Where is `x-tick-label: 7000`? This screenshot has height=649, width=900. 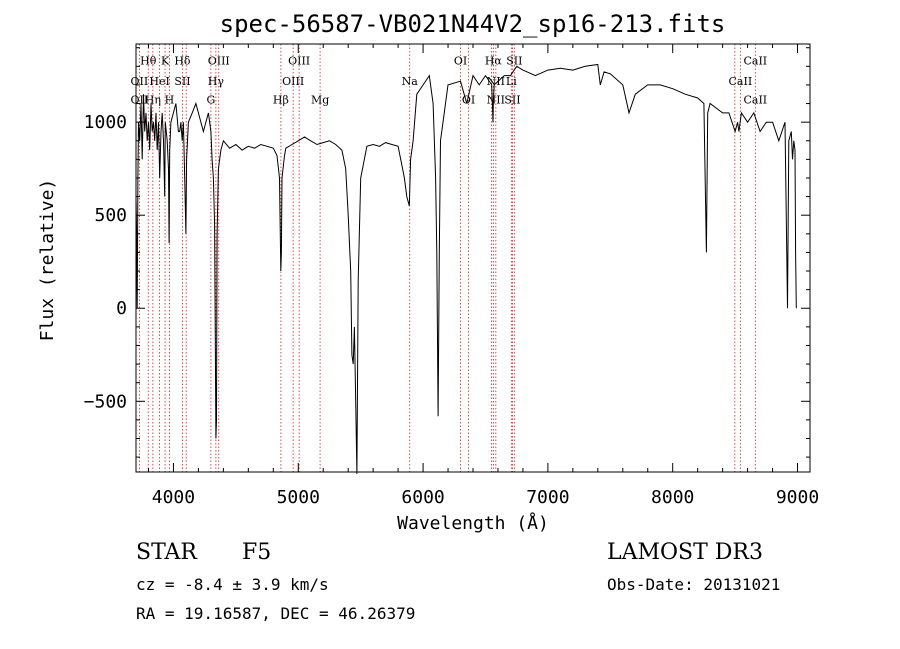
x-tick-label: 7000 is located at coordinates (547, 497).